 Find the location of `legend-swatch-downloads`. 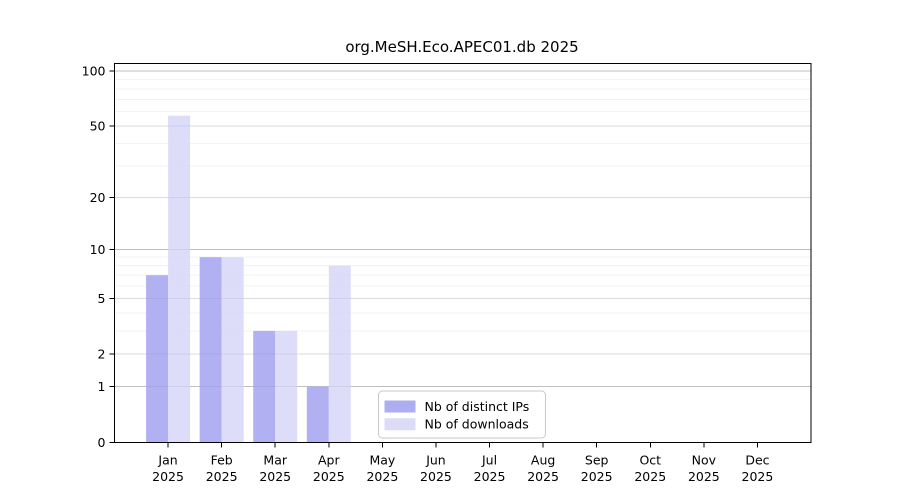

legend-swatch-downloads is located at coordinates (400, 424).